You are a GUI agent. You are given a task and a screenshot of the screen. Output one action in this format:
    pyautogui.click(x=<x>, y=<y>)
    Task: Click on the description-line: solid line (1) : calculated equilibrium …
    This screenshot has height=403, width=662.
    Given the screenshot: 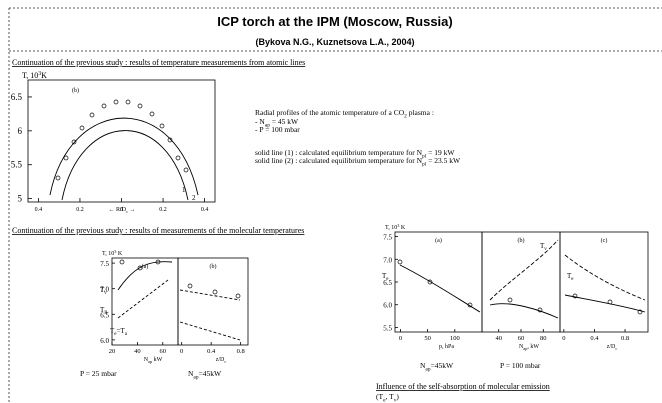 What is the action you would take?
    pyautogui.click(x=355, y=153)
    